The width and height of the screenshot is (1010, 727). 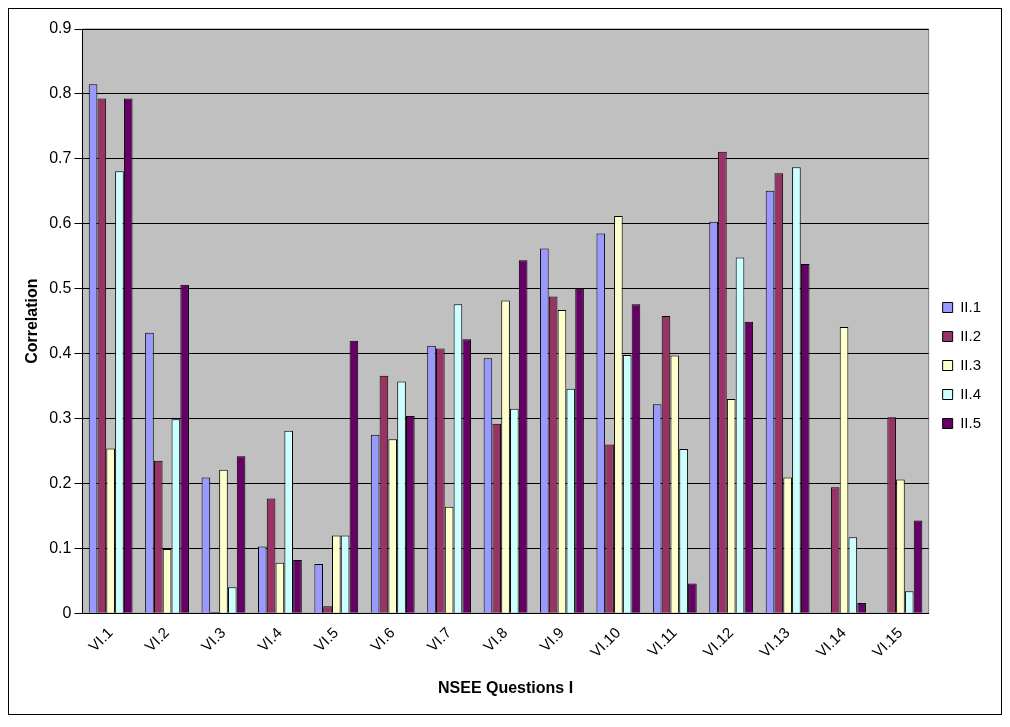 I want to click on y-tick-label: 0.6, so click(x=60, y=223).